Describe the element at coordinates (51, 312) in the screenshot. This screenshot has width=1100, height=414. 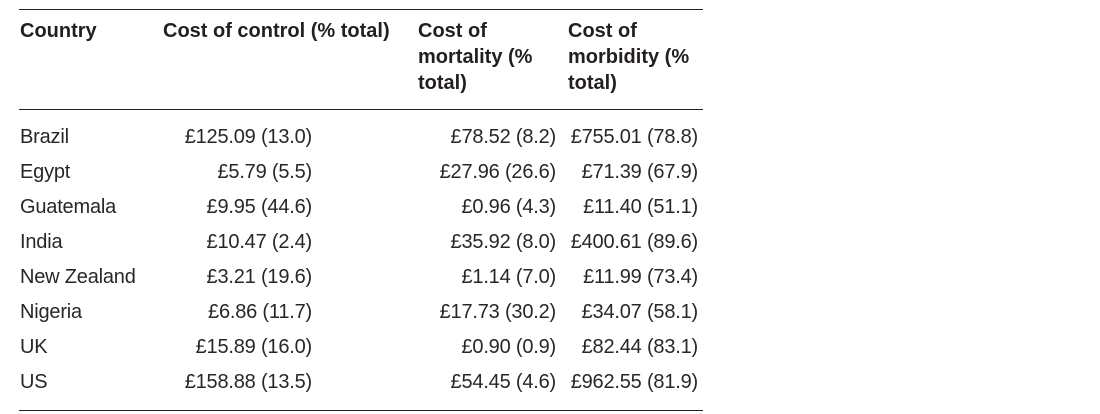
I see `cell-country: Nigeria` at that location.